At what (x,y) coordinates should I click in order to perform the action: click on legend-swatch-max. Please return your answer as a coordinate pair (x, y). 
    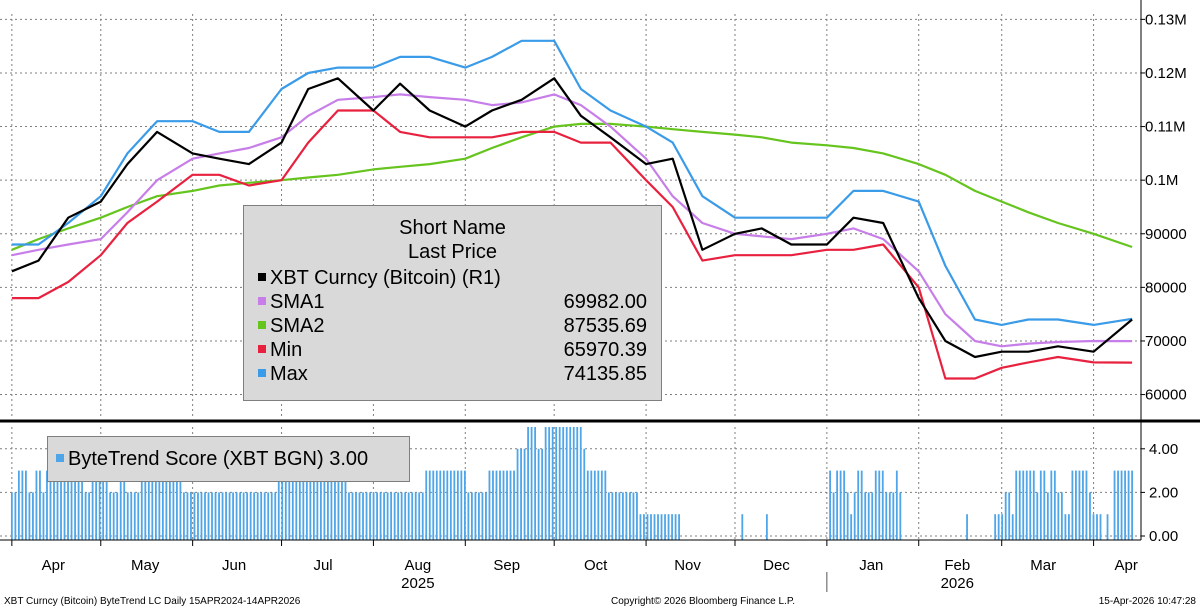
    Looking at the image, I should click on (262, 372).